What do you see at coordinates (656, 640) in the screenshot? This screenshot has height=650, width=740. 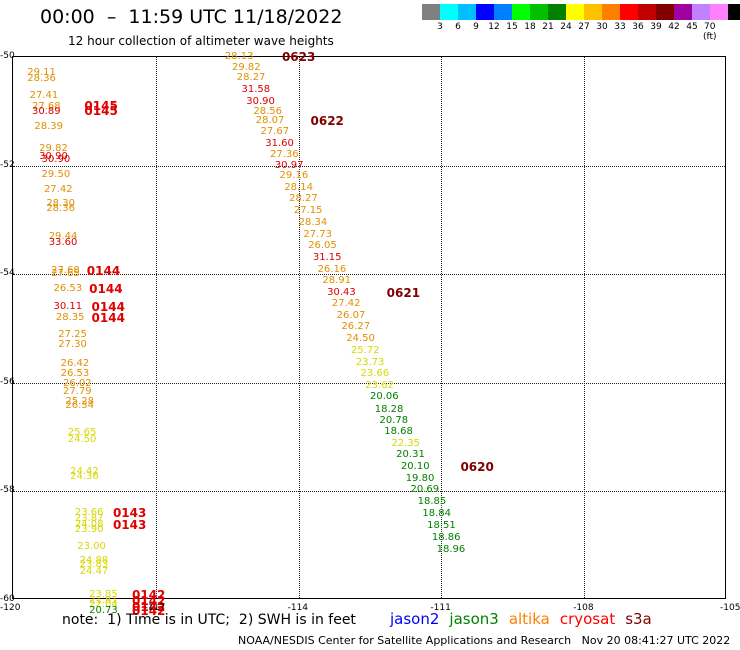 I see `footer-timestamp: Nov 20 08:41:27 UTC 2022` at bounding box center [656, 640].